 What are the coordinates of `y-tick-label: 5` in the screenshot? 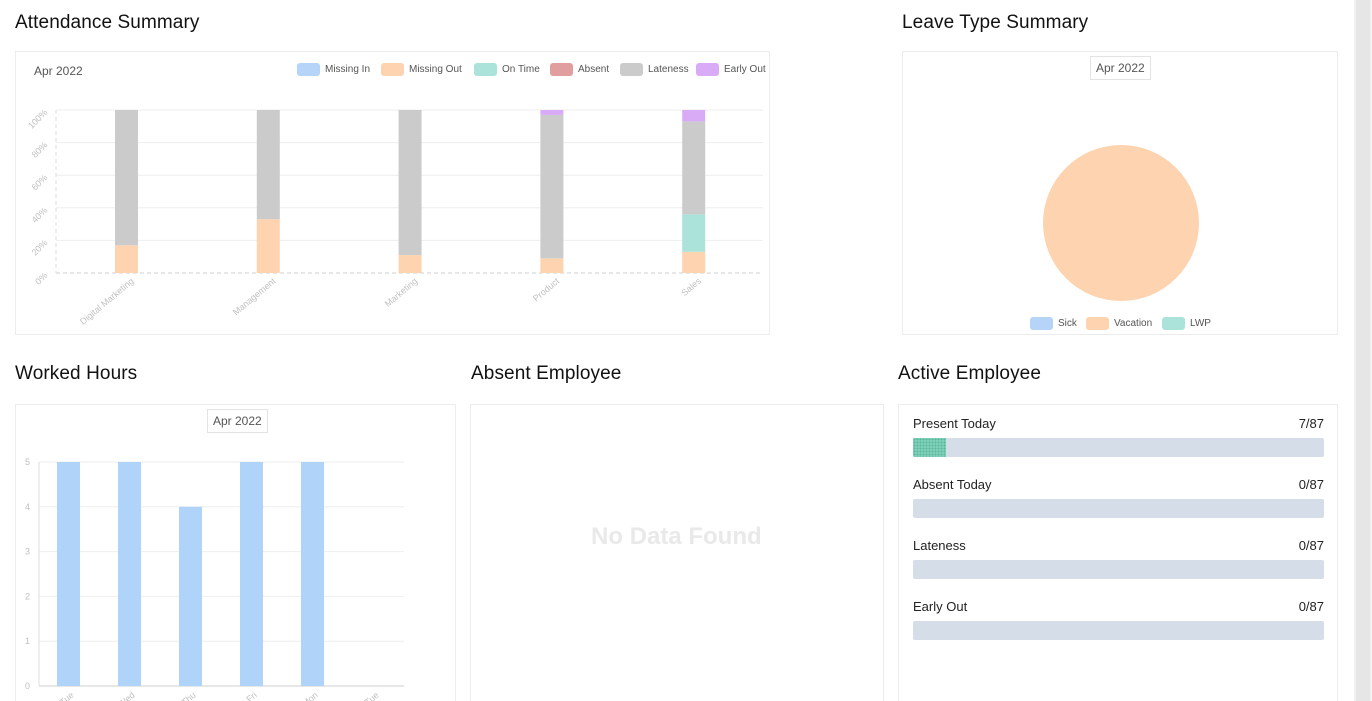 It's located at (27, 462).